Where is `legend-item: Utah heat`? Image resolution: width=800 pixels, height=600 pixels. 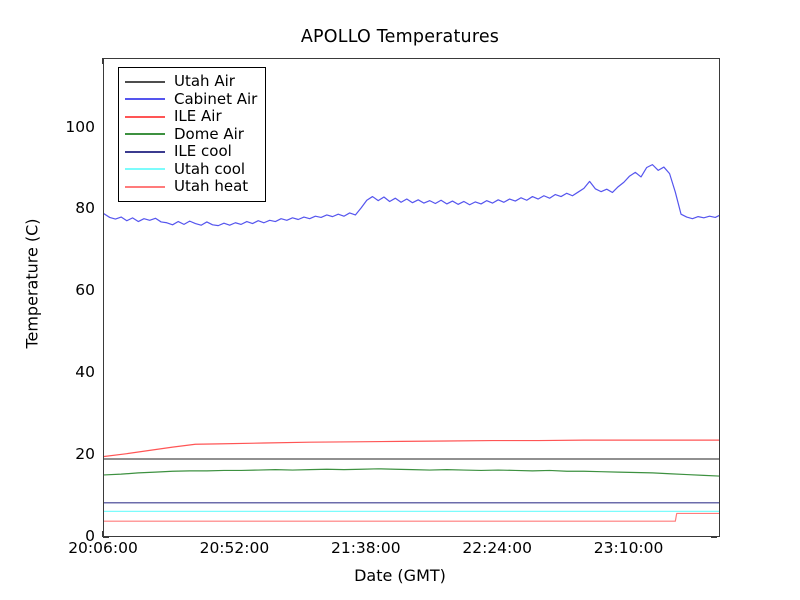
legend-item: Utah heat is located at coordinates (191, 187).